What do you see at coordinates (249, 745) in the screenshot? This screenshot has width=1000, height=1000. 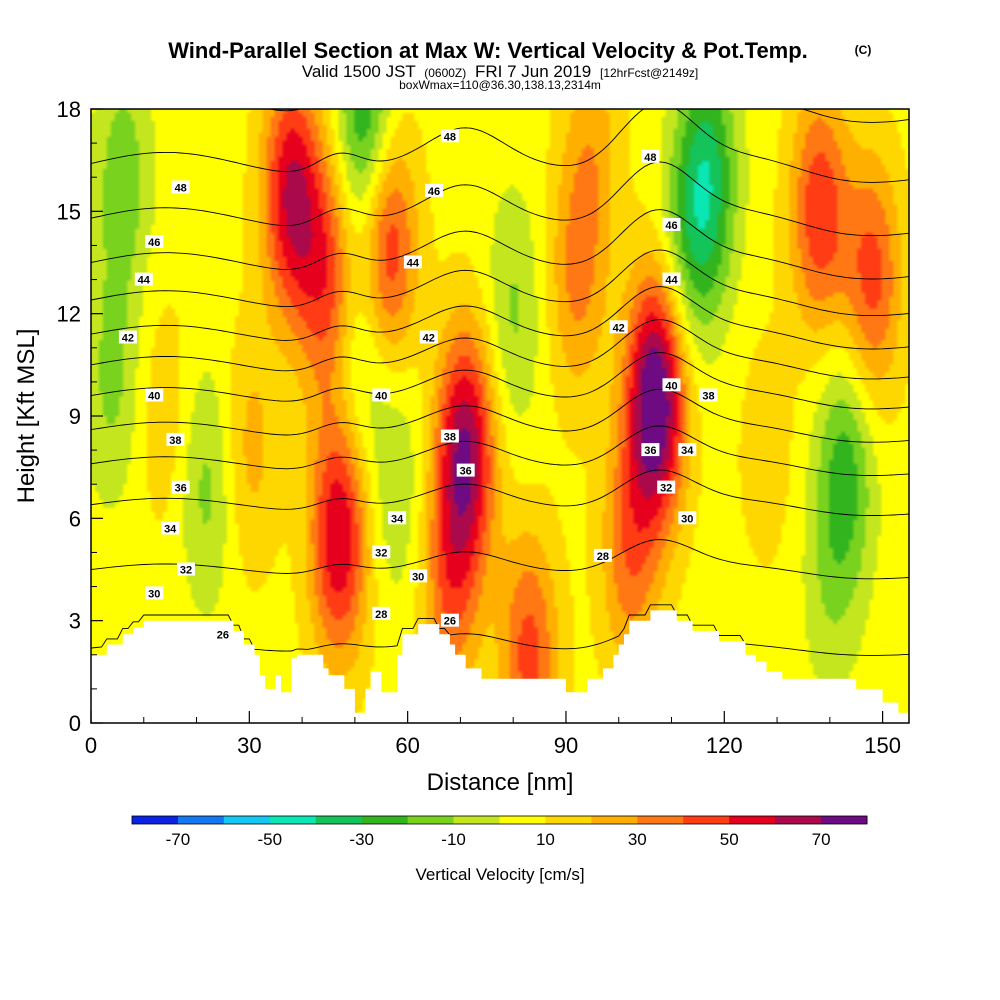 I see `x-tick-label: 30` at bounding box center [249, 745].